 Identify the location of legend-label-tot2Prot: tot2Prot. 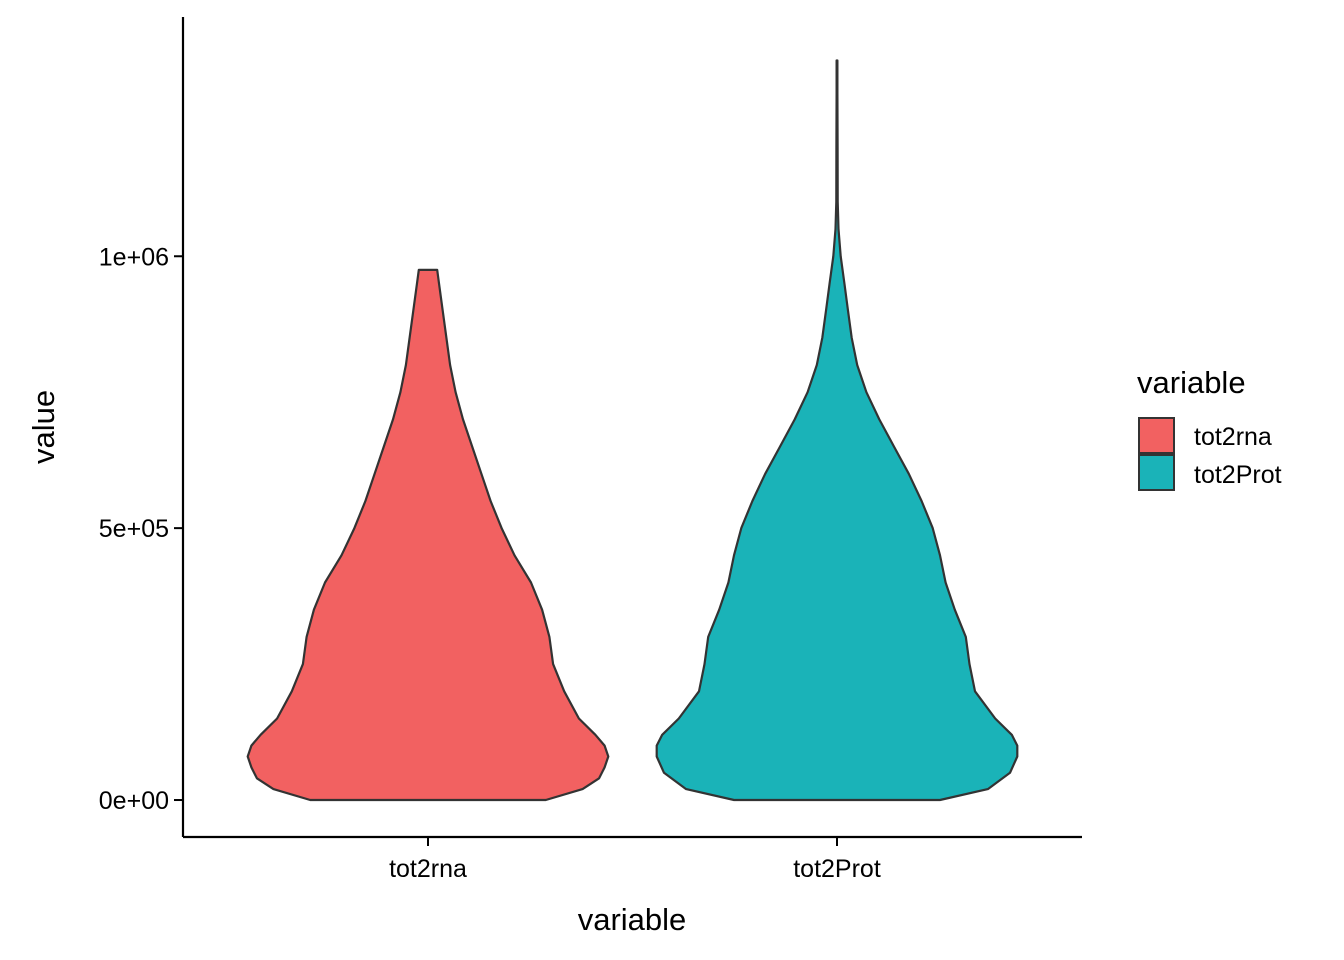
(1238, 475).